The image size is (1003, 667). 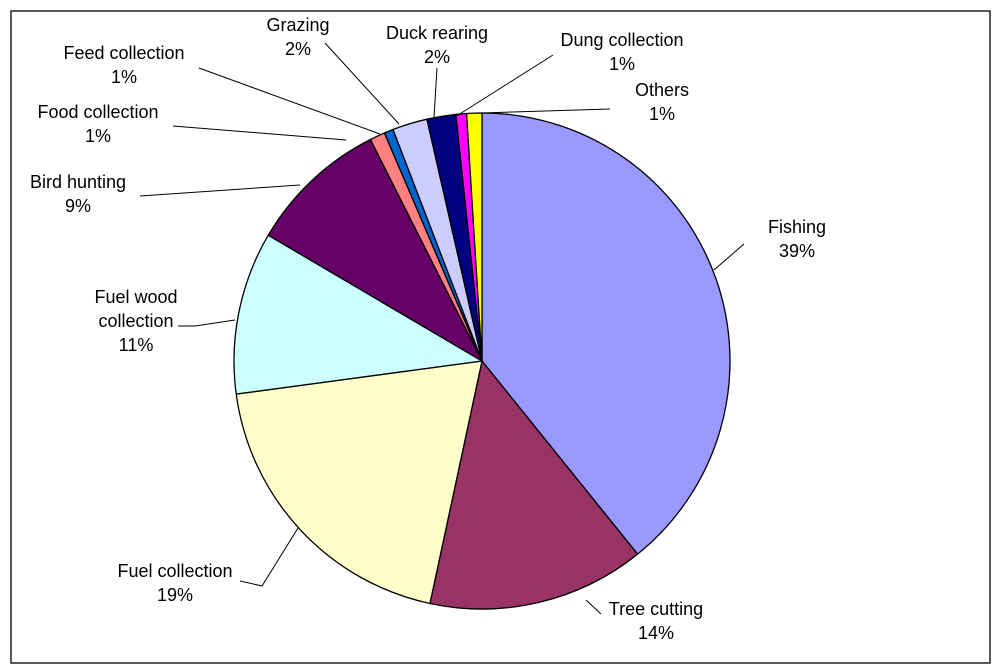 I want to click on slice-name-label: Fishing, so click(x=797, y=227).